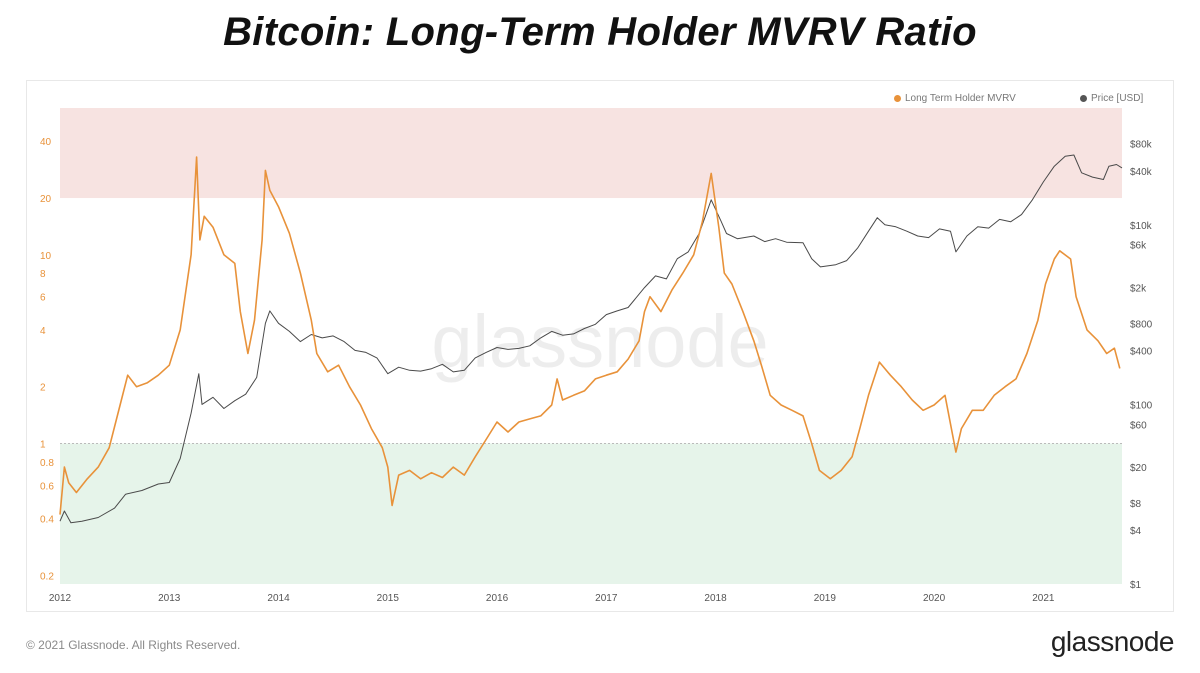  What do you see at coordinates (43, 388) in the screenshot?
I see `y-left-tick-label: 2` at bounding box center [43, 388].